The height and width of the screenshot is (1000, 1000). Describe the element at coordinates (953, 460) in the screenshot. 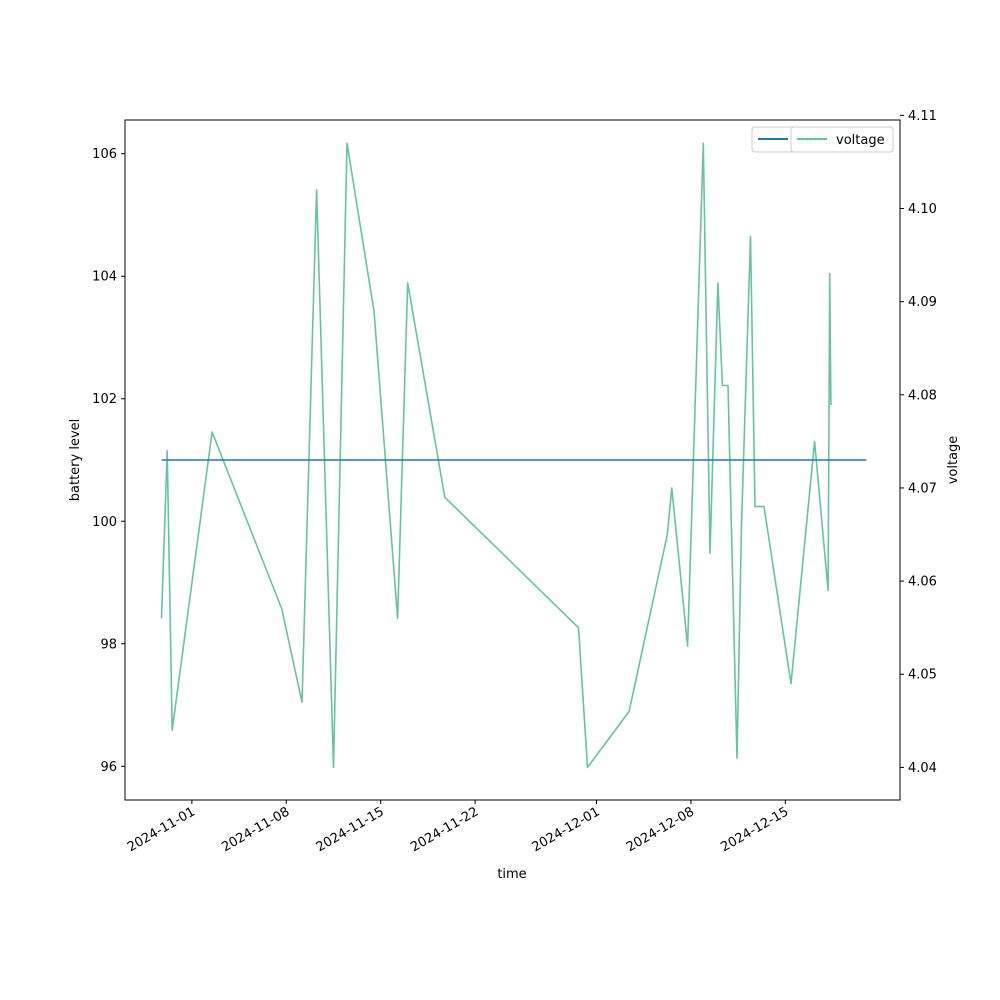

I see `y-axis-right-label: voltage` at that location.